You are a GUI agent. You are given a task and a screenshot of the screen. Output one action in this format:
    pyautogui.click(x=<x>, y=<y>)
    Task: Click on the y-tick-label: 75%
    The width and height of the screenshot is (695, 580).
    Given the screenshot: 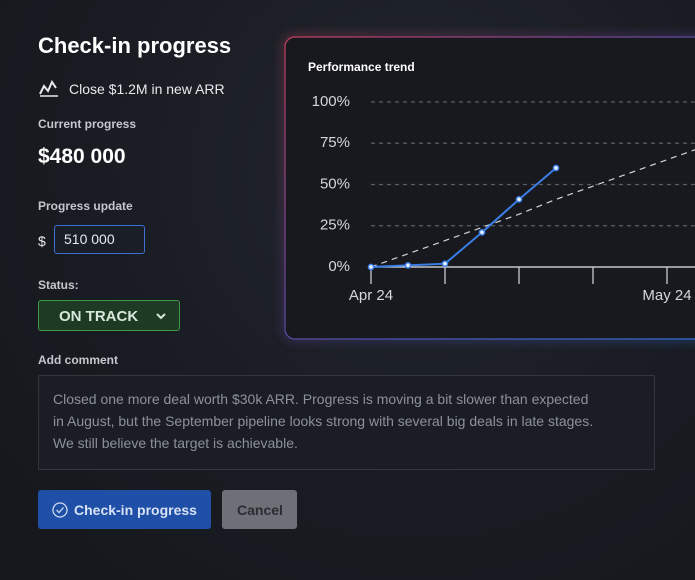 What is the action you would take?
    pyautogui.click(x=335, y=142)
    